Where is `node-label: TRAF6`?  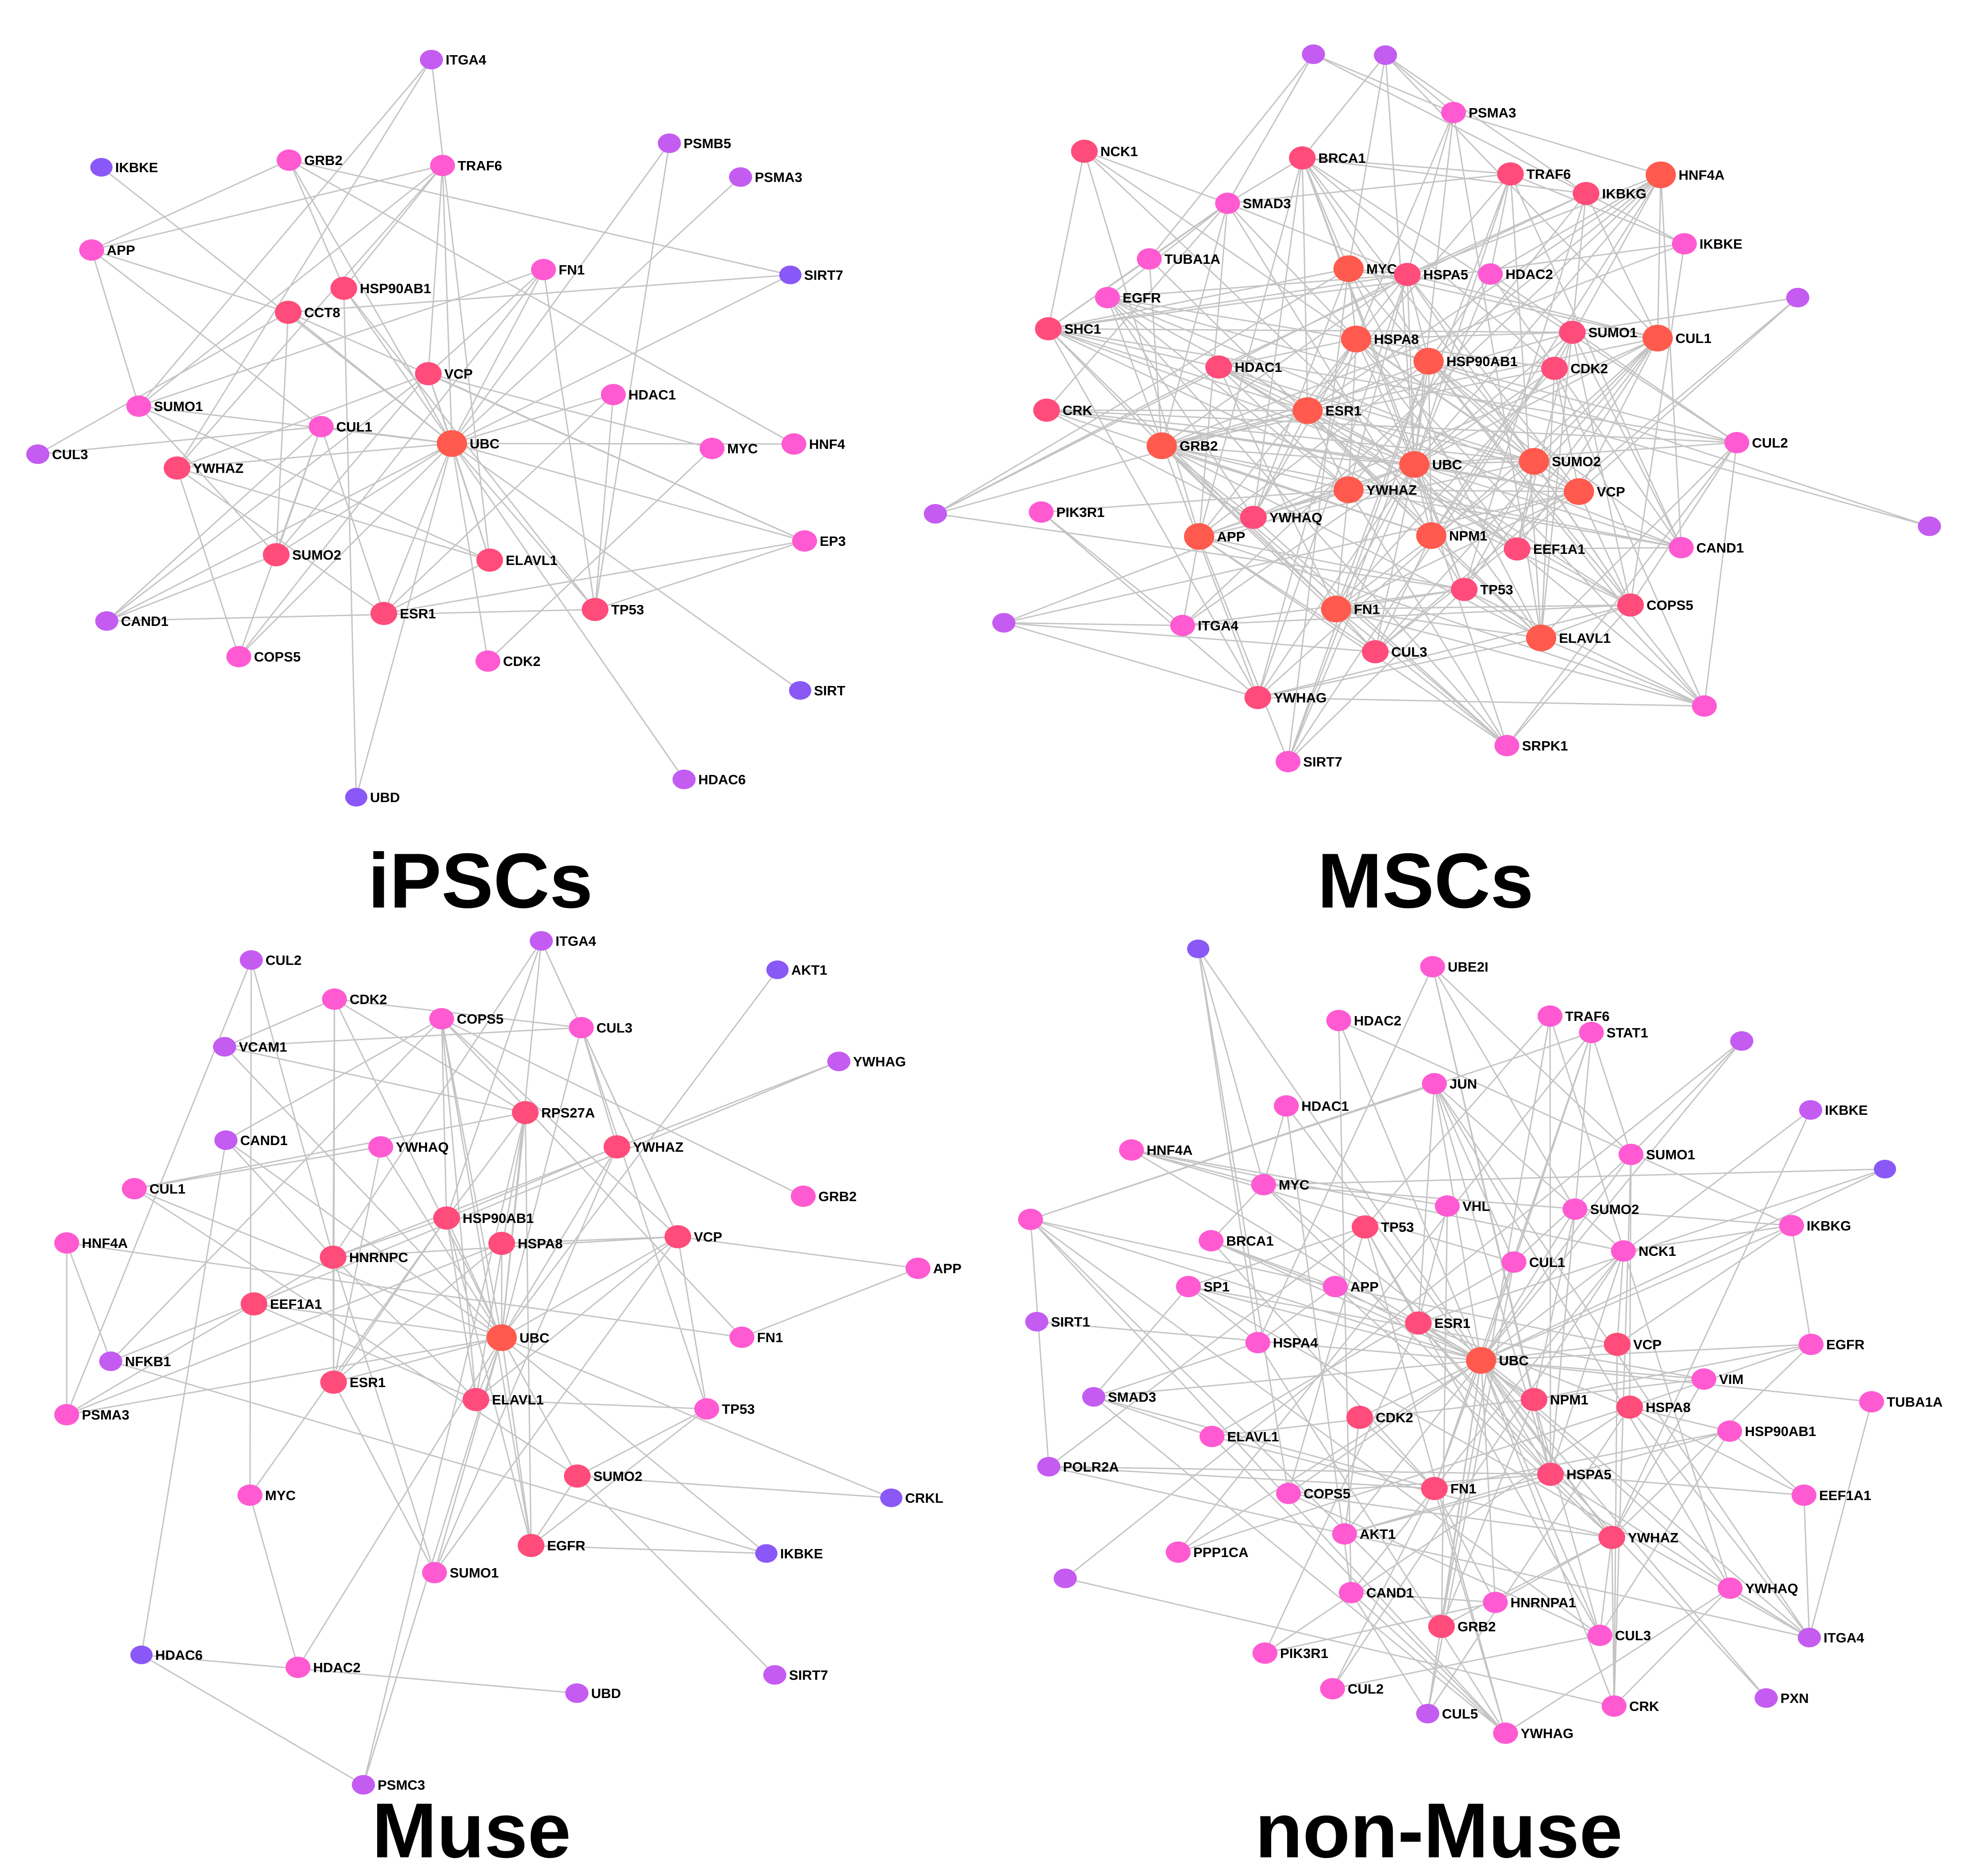
node-label: TRAF6 is located at coordinates (1587, 1016).